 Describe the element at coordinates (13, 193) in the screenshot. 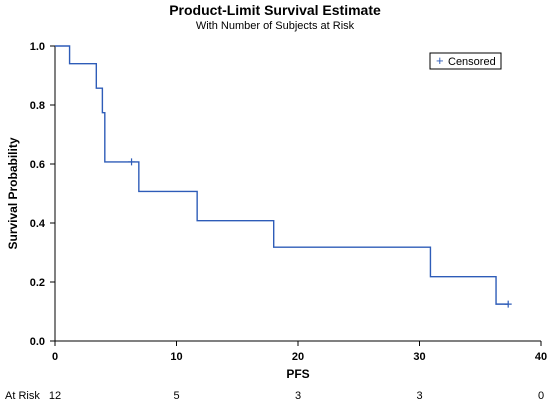

I see `y-axis-label: Survival Probability` at that location.